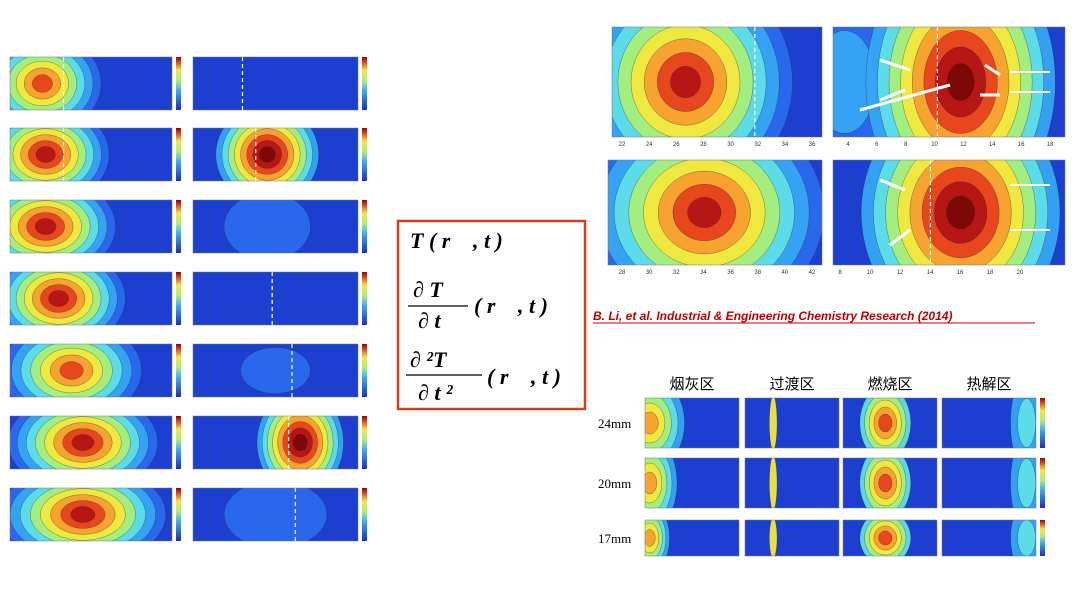 The image size is (1080, 608). Describe the element at coordinates (785, 145) in the screenshot. I see `x-tick-label: 34` at that location.